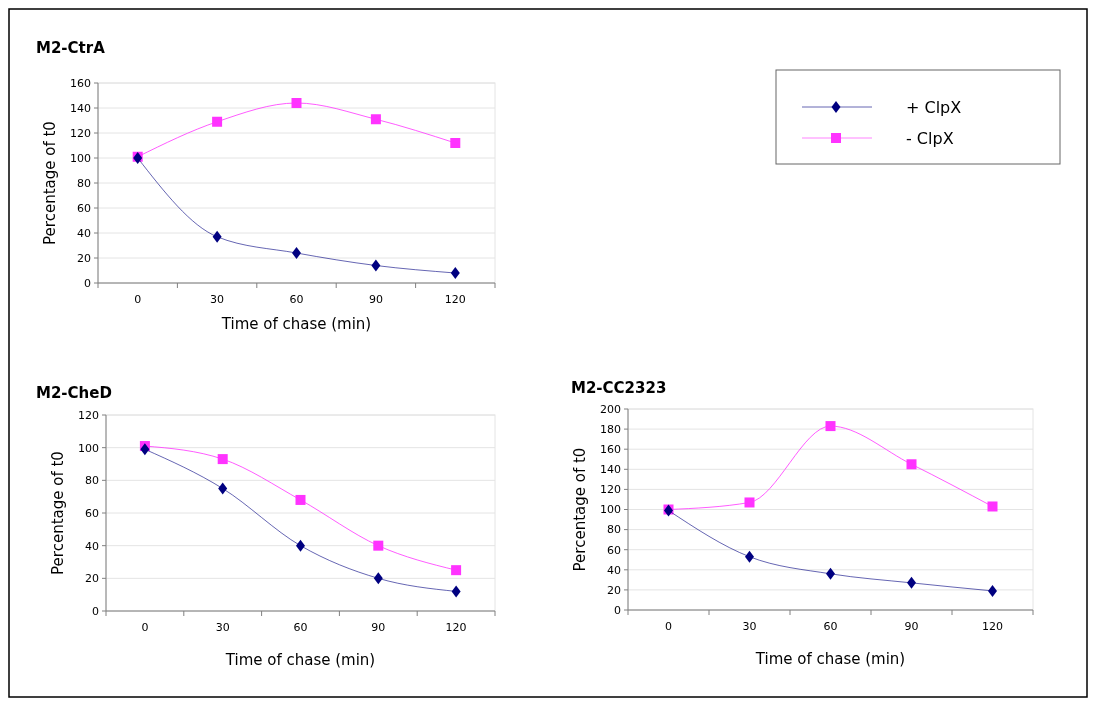  What do you see at coordinates (619, 388) in the screenshot?
I see `chart-title: M2-CC2323` at bounding box center [619, 388].